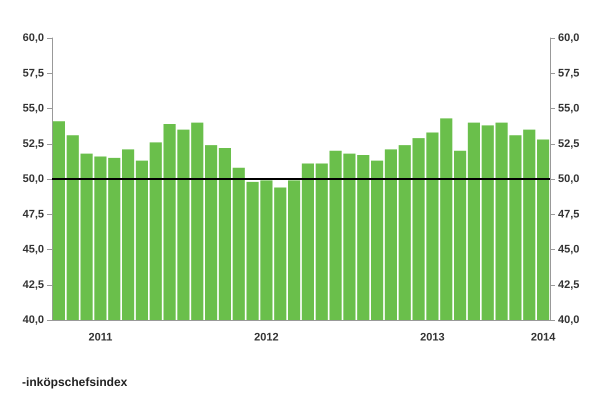 The image size is (604, 403). What do you see at coordinates (569, 73) in the screenshot?
I see `y2-tick-label: 57,5` at bounding box center [569, 73].